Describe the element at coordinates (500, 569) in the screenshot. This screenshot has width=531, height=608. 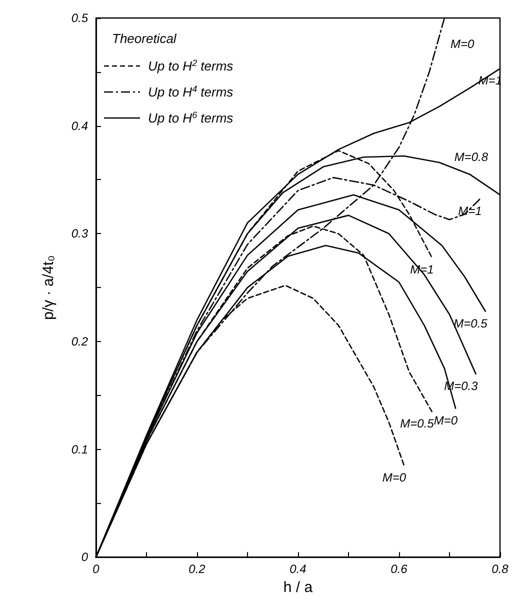
I see `x-tick-label: 0.8` at that location.